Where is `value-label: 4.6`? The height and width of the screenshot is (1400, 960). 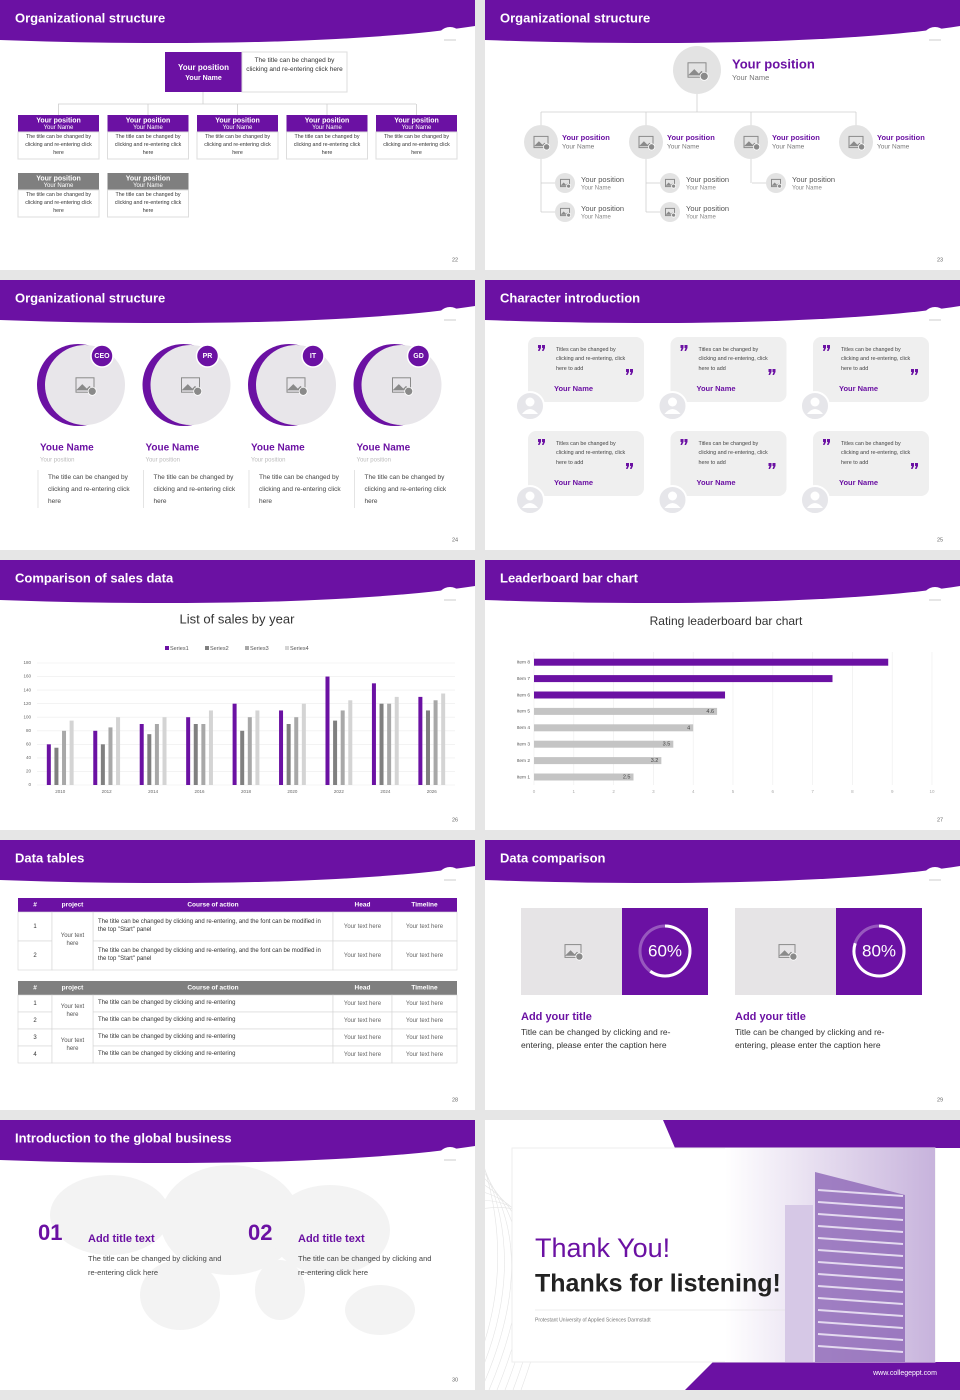 value-label: 4.6 is located at coordinates (710, 712).